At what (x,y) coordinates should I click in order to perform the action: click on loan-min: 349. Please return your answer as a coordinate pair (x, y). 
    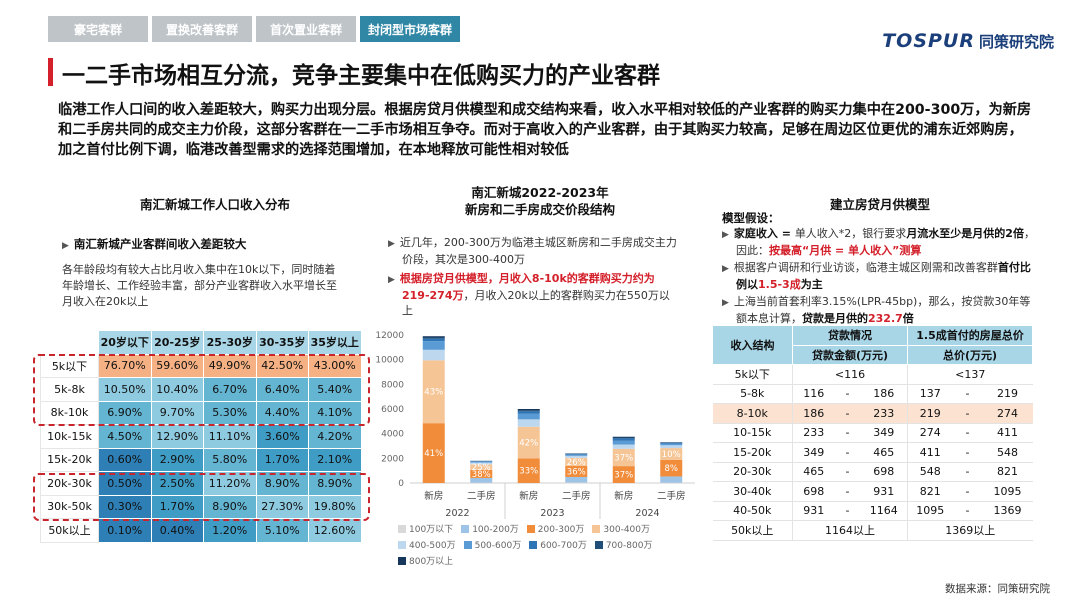
    Looking at the image, I should click on (813, 452).